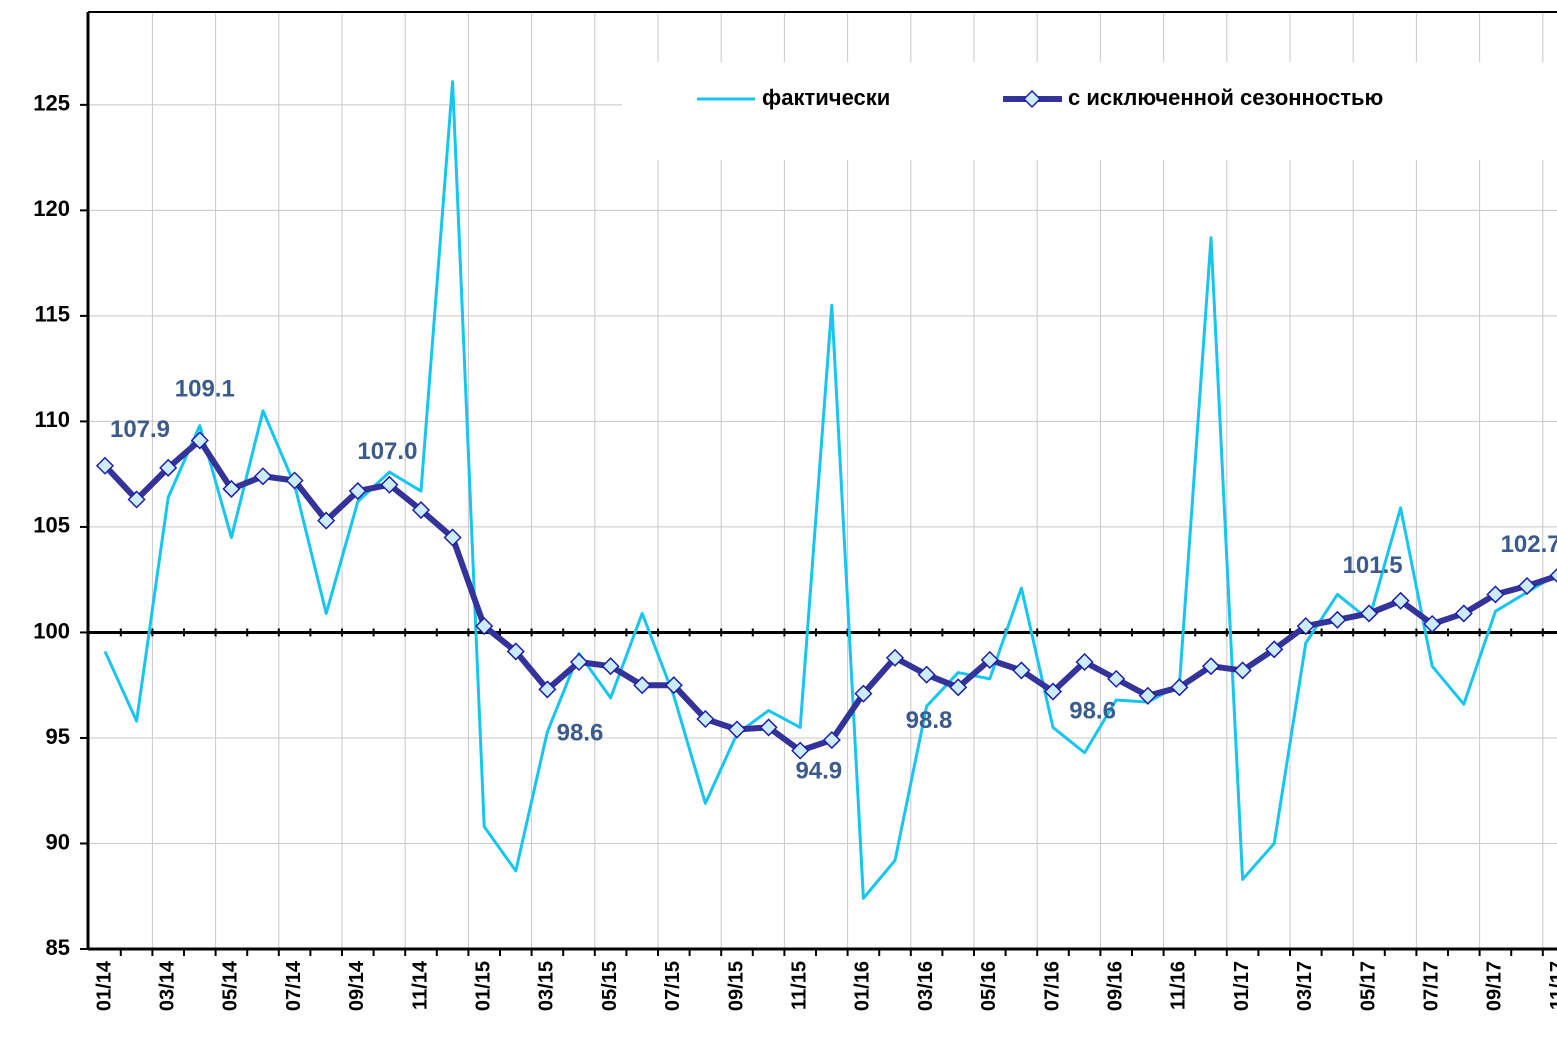 Image resolution: width=1557 pixels, height=1046 pixels. I want to click on legend-label: фактически, so click(826, 97).